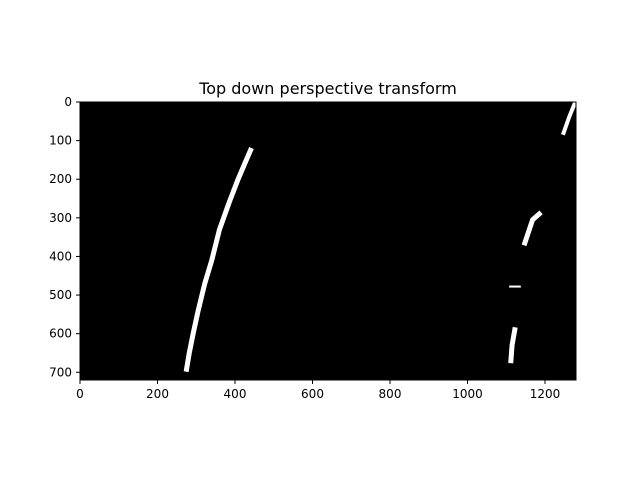 The image size is (640, 482). What do you see at coordinates (327, 88) in the screenshot?
I see `figure-title: Top down perspective transform` at bounding box center [327, 88].